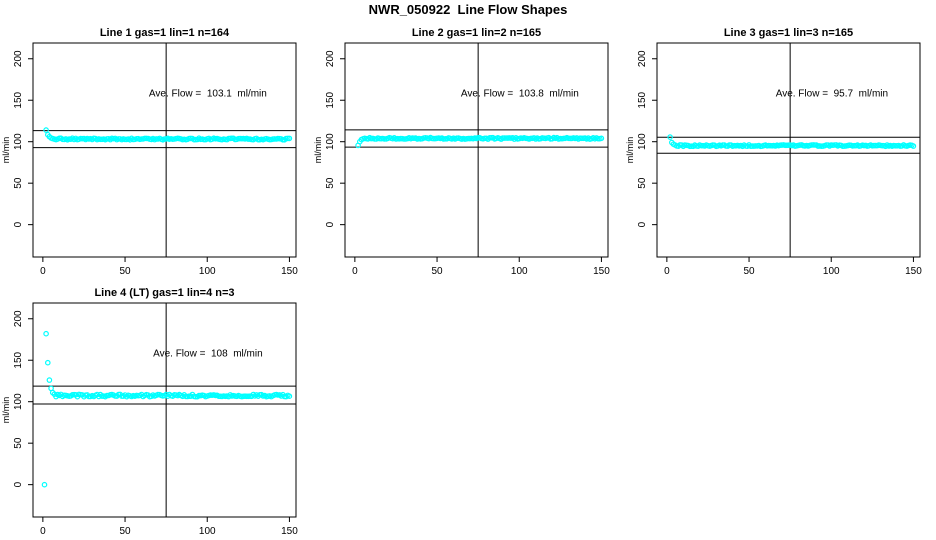  What do you see at coordinates (468, 9) in the screenshot?
I see `figure-title: NWR_050922 Line Flow Shapes` at bounding box center [468, 9].